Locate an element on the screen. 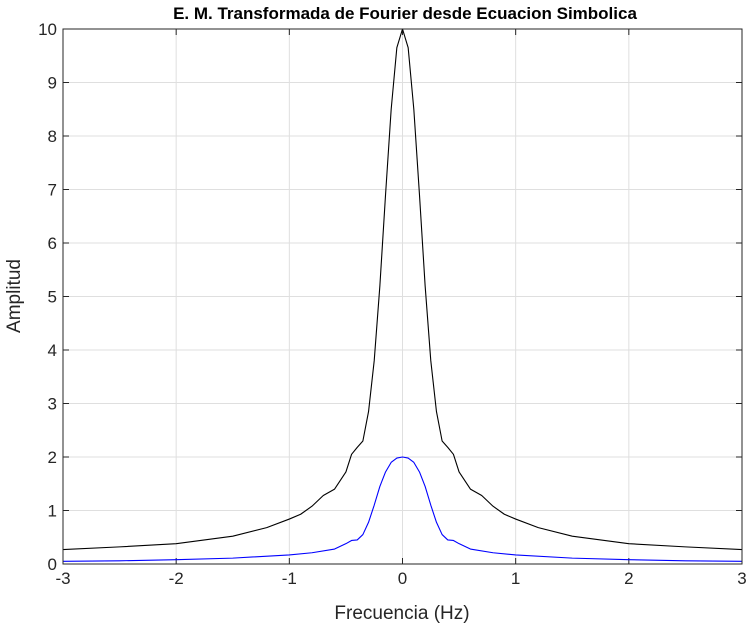 The width and height of the screenshot is (749, 630). y-tick-label: 6 is located at coordinates (52, 243).